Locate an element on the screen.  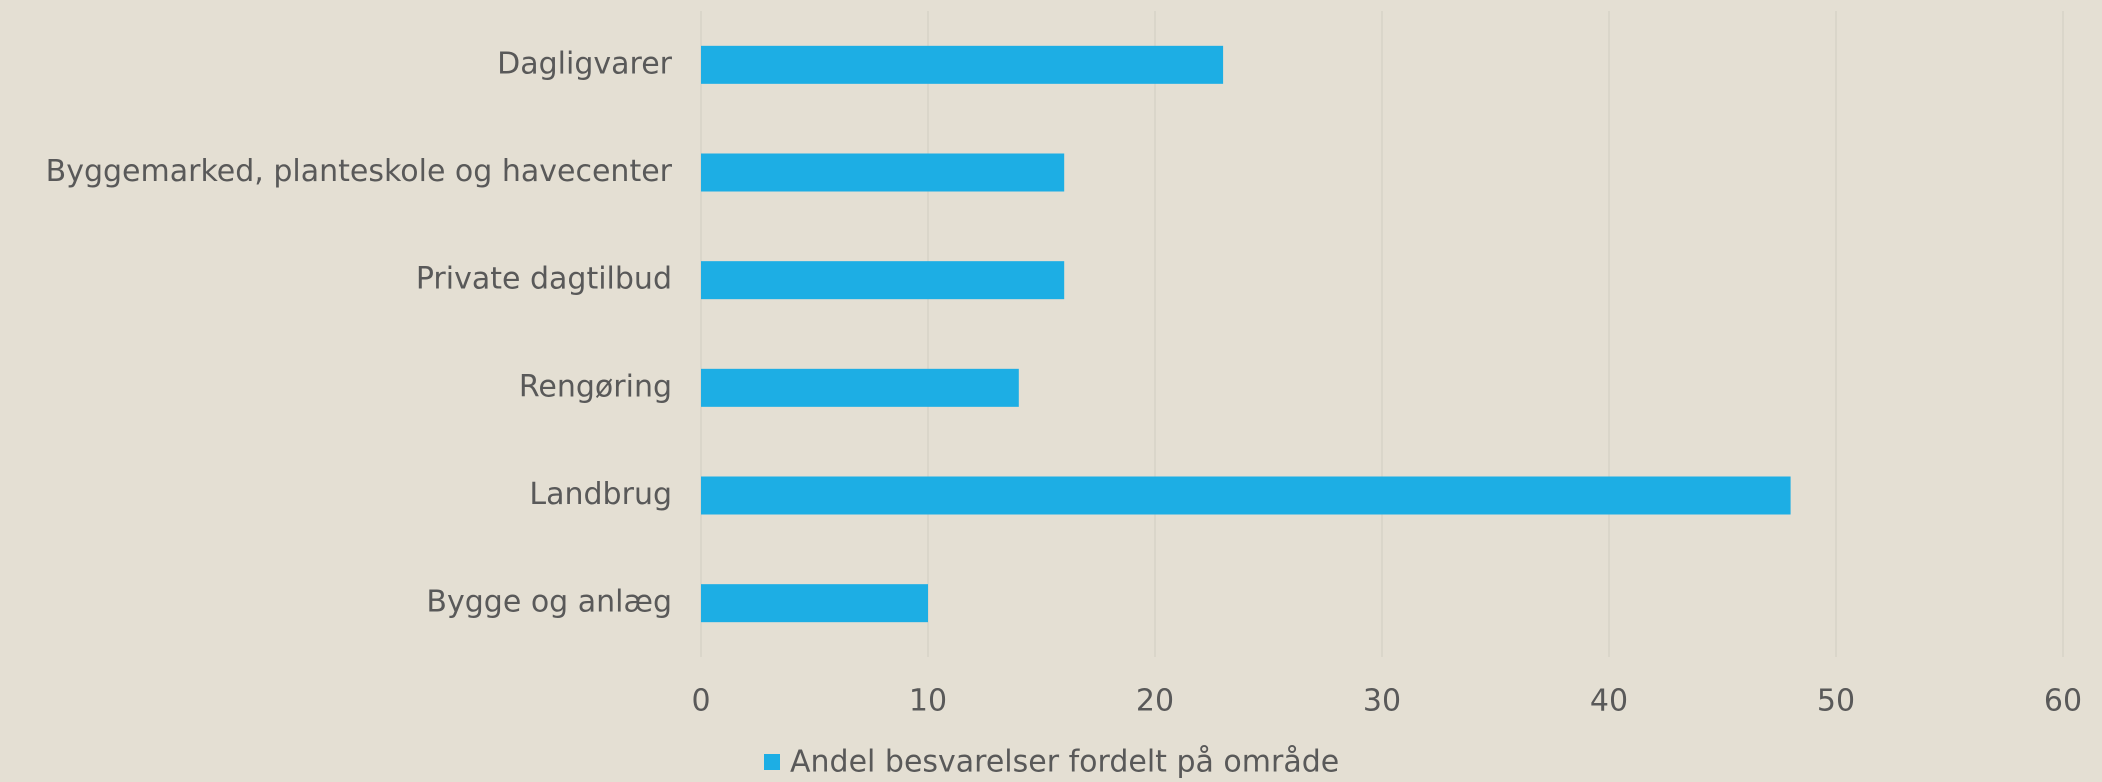
y-tick-label: Rengøring is located at coordinates (595, 386).